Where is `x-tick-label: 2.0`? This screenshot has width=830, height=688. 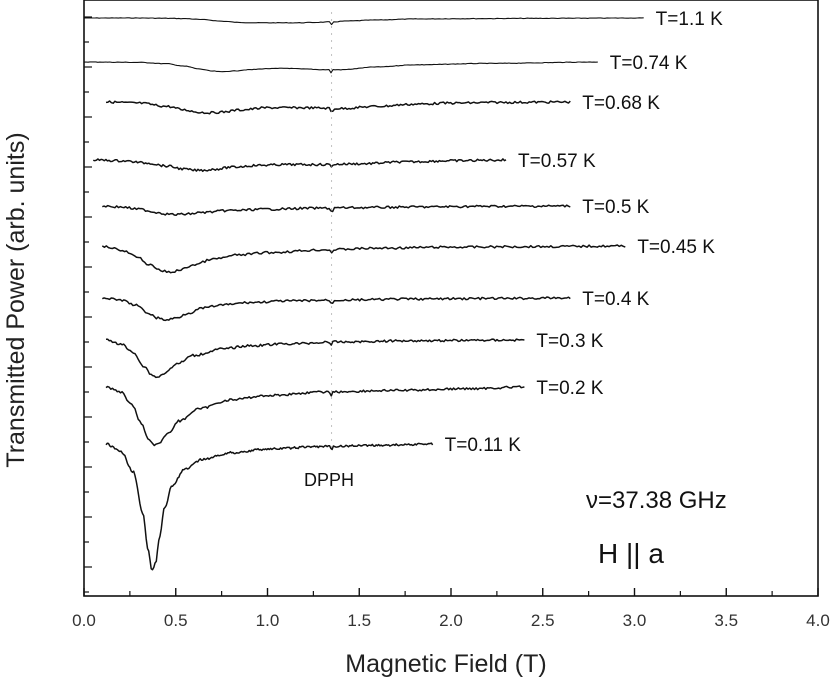
x-tick-label: 2.0 is located at coordinates (451, 620).